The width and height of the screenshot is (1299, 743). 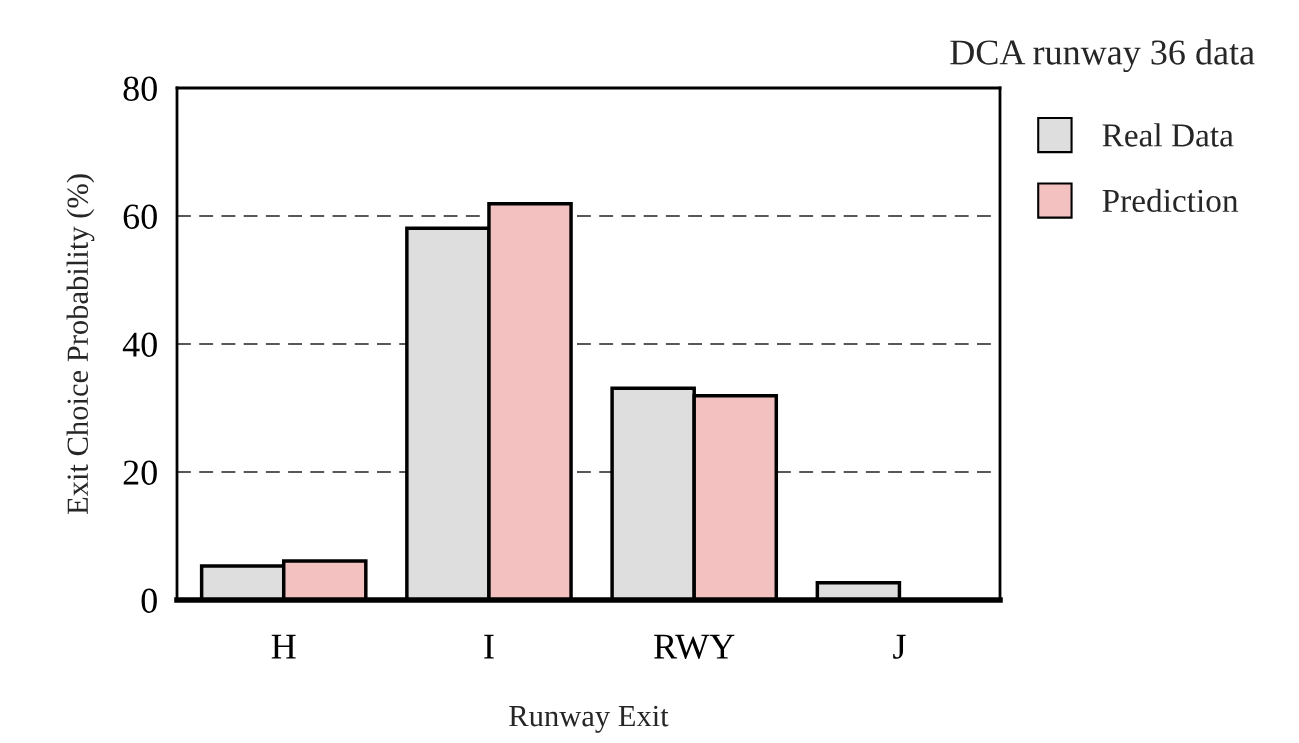 What do you see at coordinates (589, 719) in the screenshot?
I see `x-axis-title: Runway Exit` at bounding box center [589, 719].